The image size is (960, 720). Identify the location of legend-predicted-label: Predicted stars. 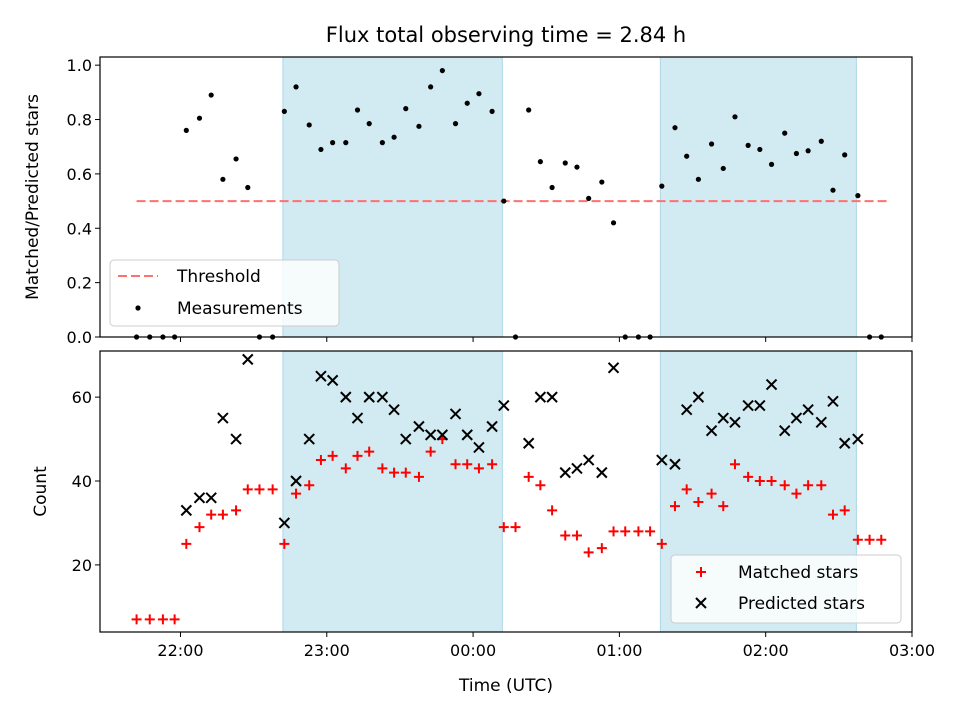
(801, 604).